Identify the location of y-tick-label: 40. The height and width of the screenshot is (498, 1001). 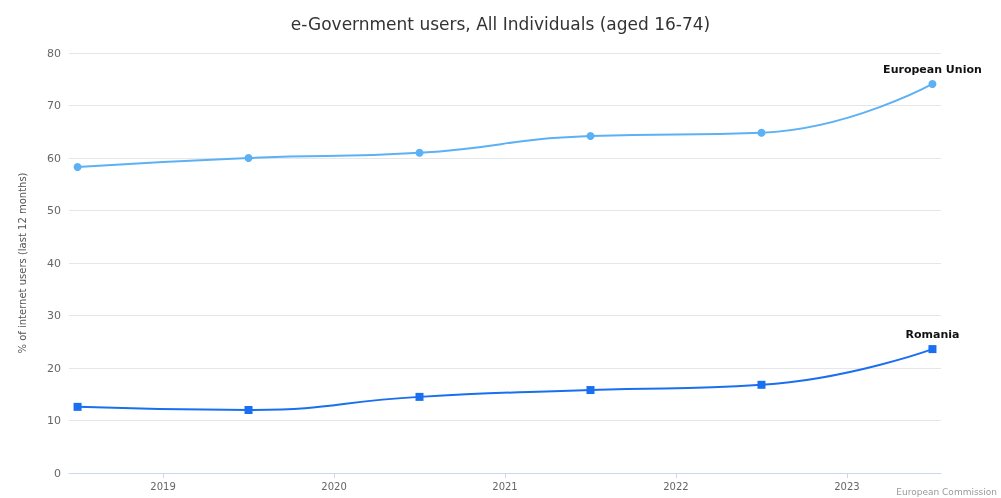
(54, 263).